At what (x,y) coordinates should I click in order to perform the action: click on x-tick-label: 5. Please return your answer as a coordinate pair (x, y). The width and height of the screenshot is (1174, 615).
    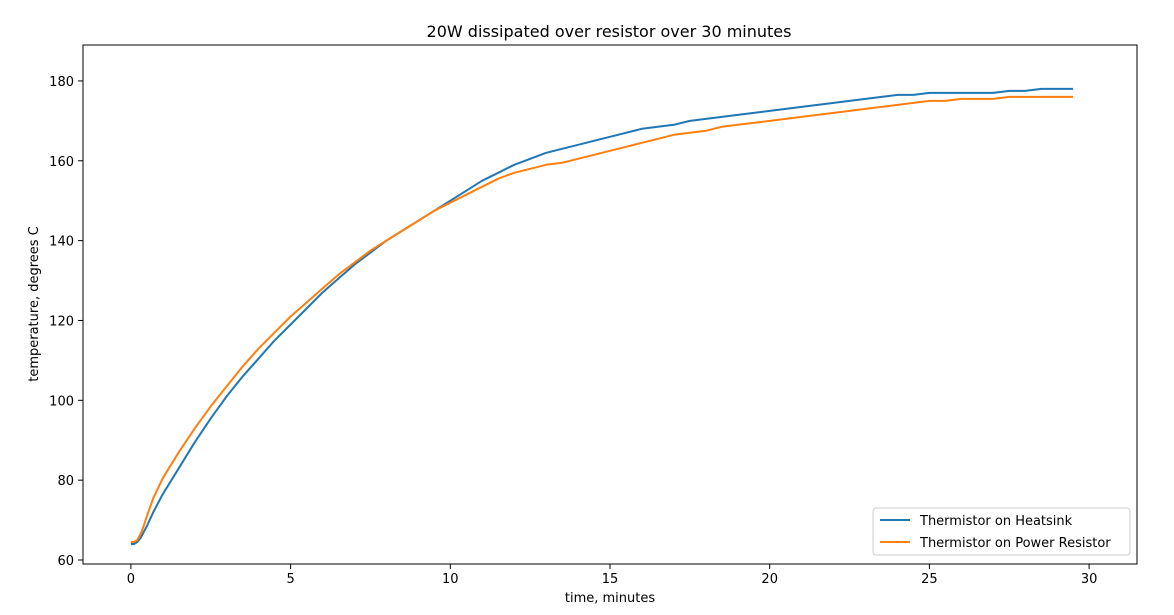
    Looking at the image, I should click on (290, 579).